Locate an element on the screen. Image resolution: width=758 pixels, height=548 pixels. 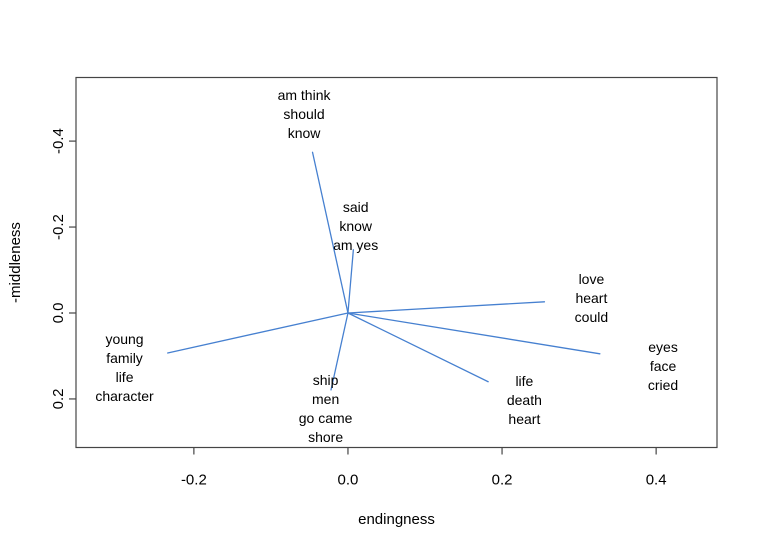
x-axis-tick-label: 0.4 is located at coordinates (656, 480).